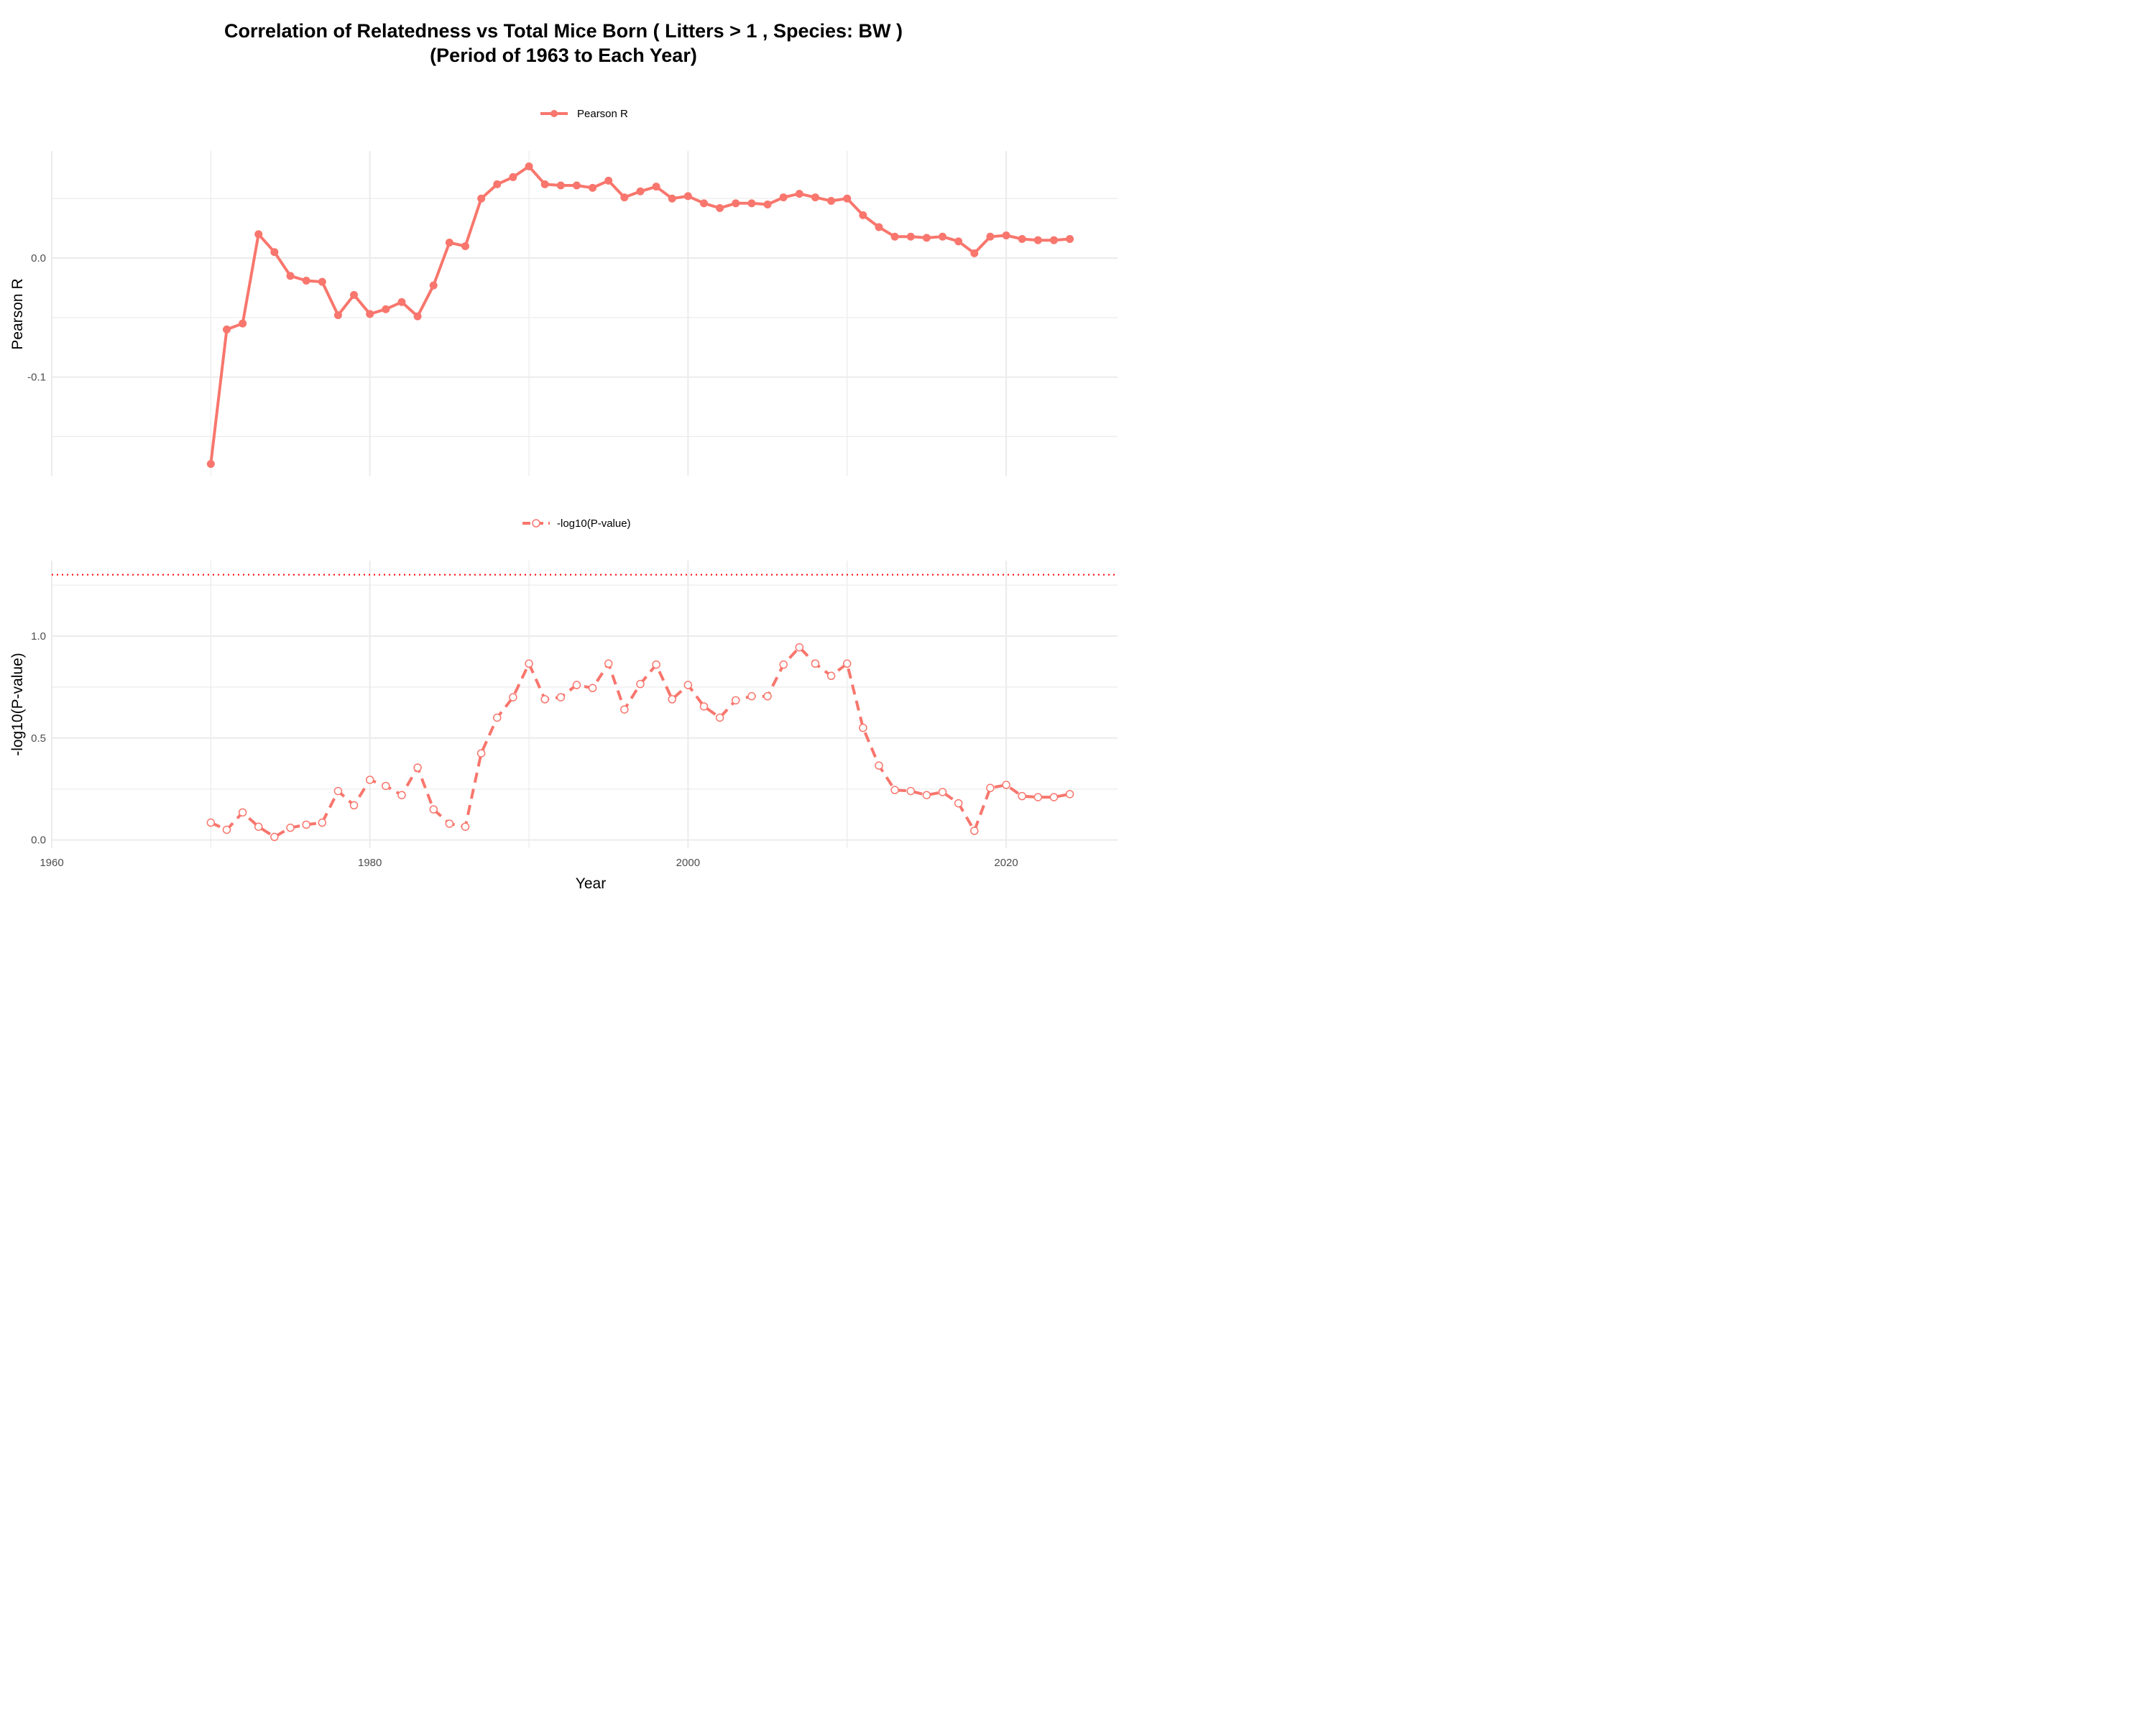 The image size is (2156, 1725). I want to click on y-tick-label: 0.0, so click(39, 840).